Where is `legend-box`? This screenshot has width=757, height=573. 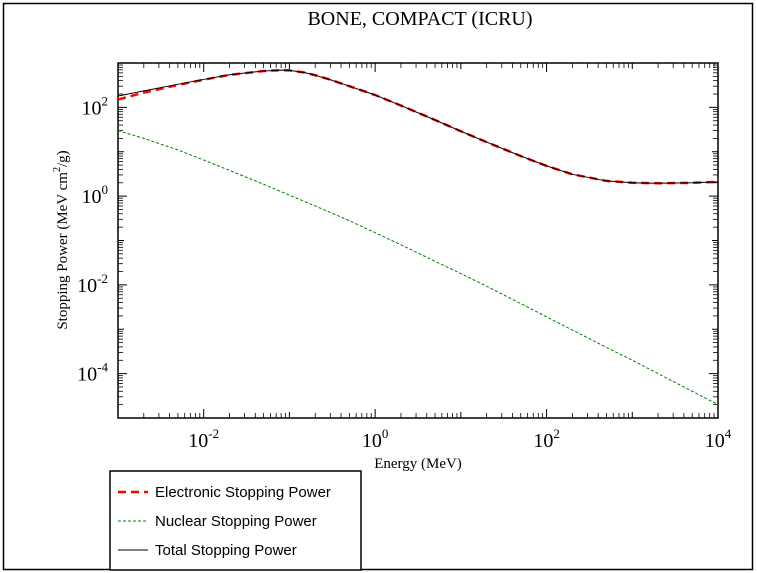
legend-box is located at coordinates (235, 520).